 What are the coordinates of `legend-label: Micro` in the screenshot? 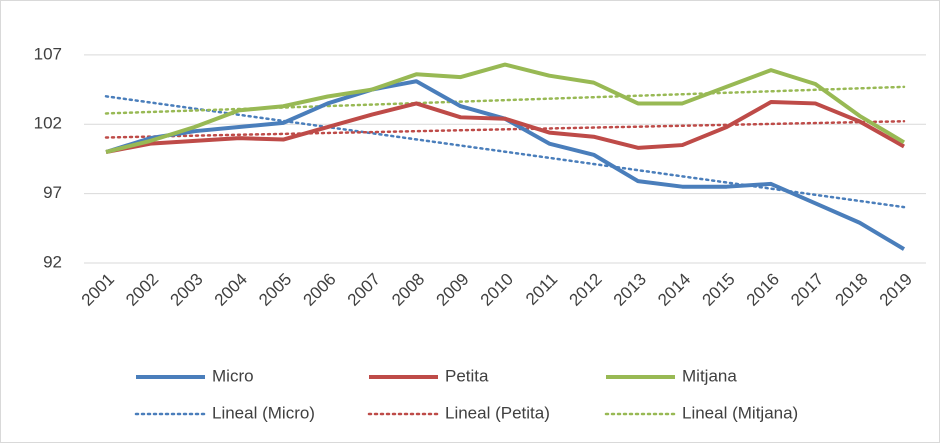 It's located at (233, 375).